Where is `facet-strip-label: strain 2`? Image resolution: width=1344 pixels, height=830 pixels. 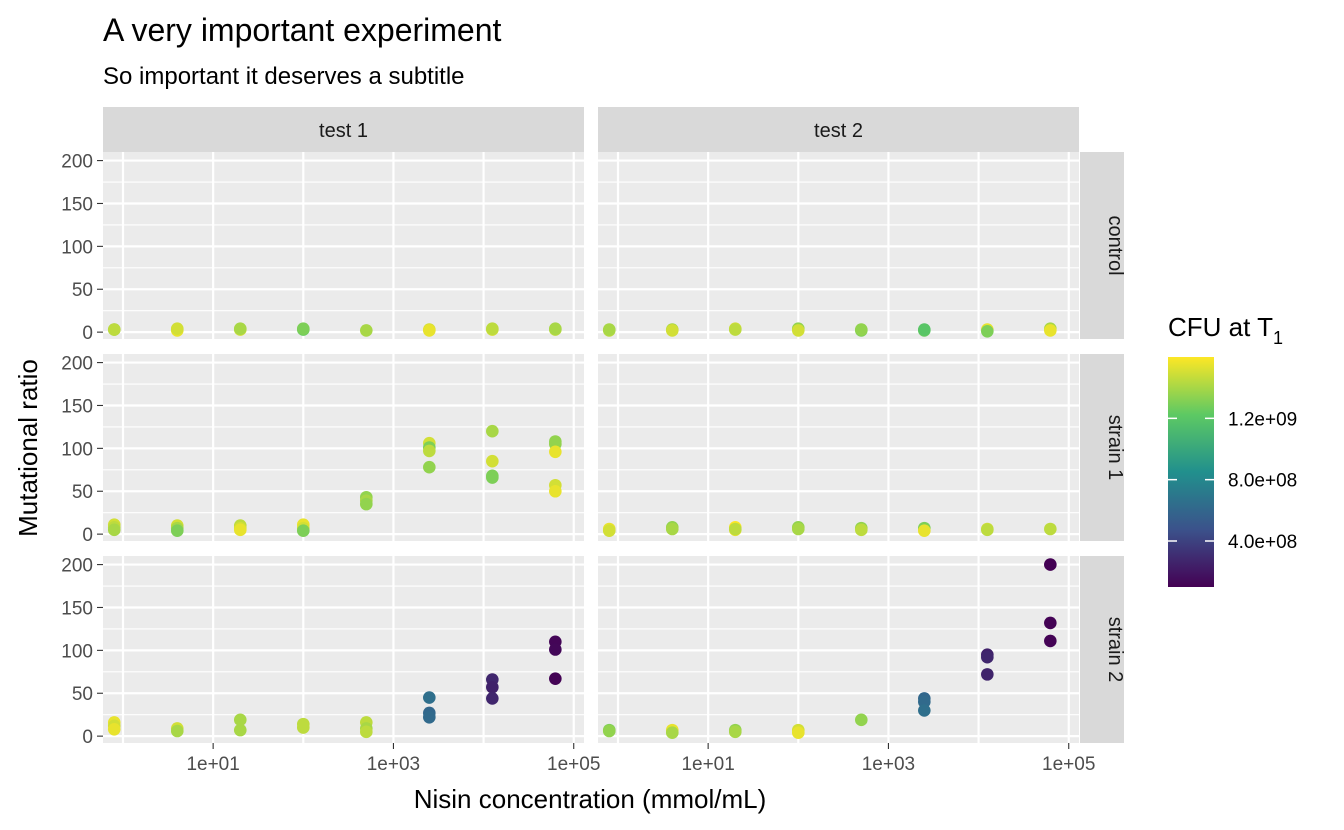
facet-strip-label: strain 2 is located at coordinates (1115, 650).